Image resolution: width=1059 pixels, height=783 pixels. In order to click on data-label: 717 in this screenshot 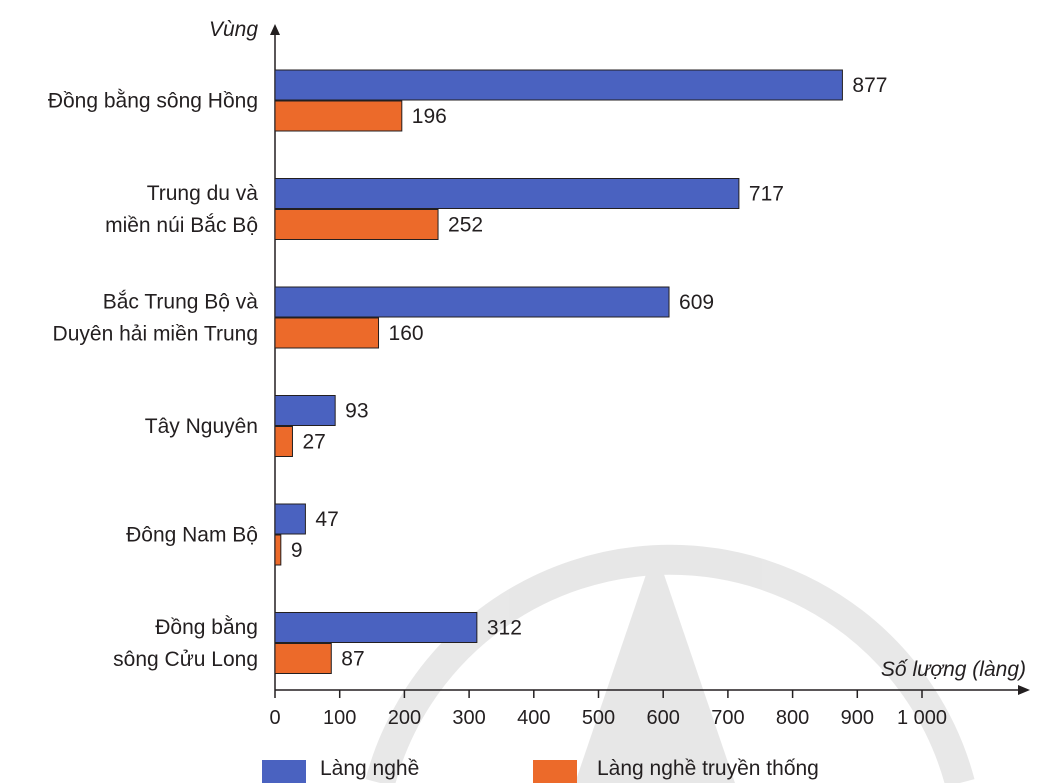, I will do `click(766, 194)`.